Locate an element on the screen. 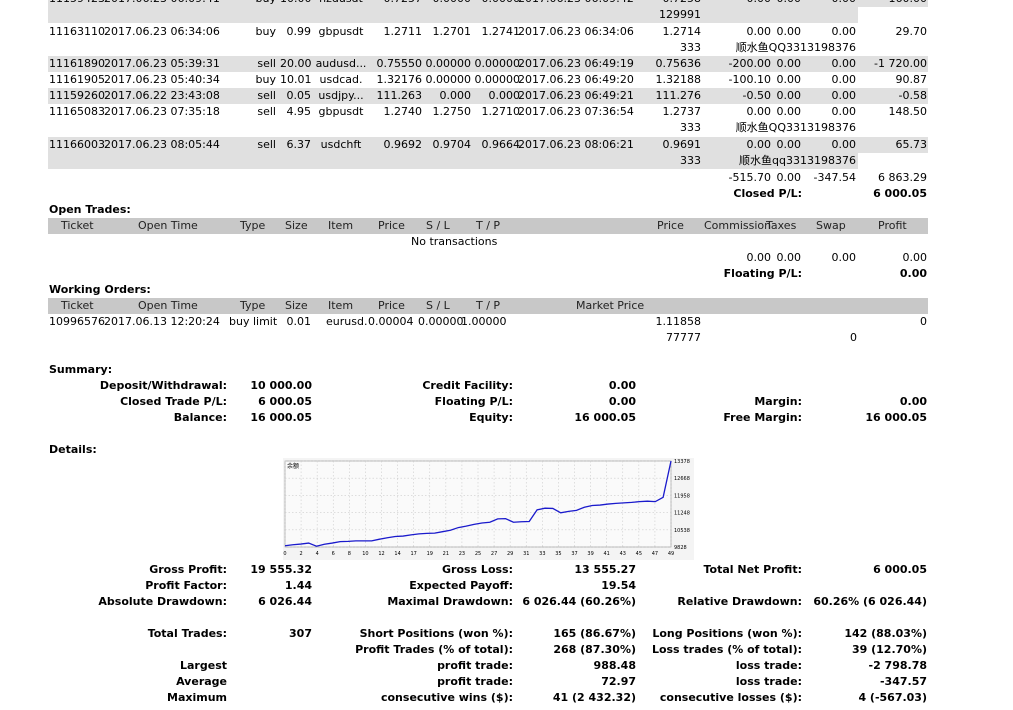 The width and height of the screenshot is (1013, 710). stat-label: Short Positions (won %): is located at coordinates (436, 633).